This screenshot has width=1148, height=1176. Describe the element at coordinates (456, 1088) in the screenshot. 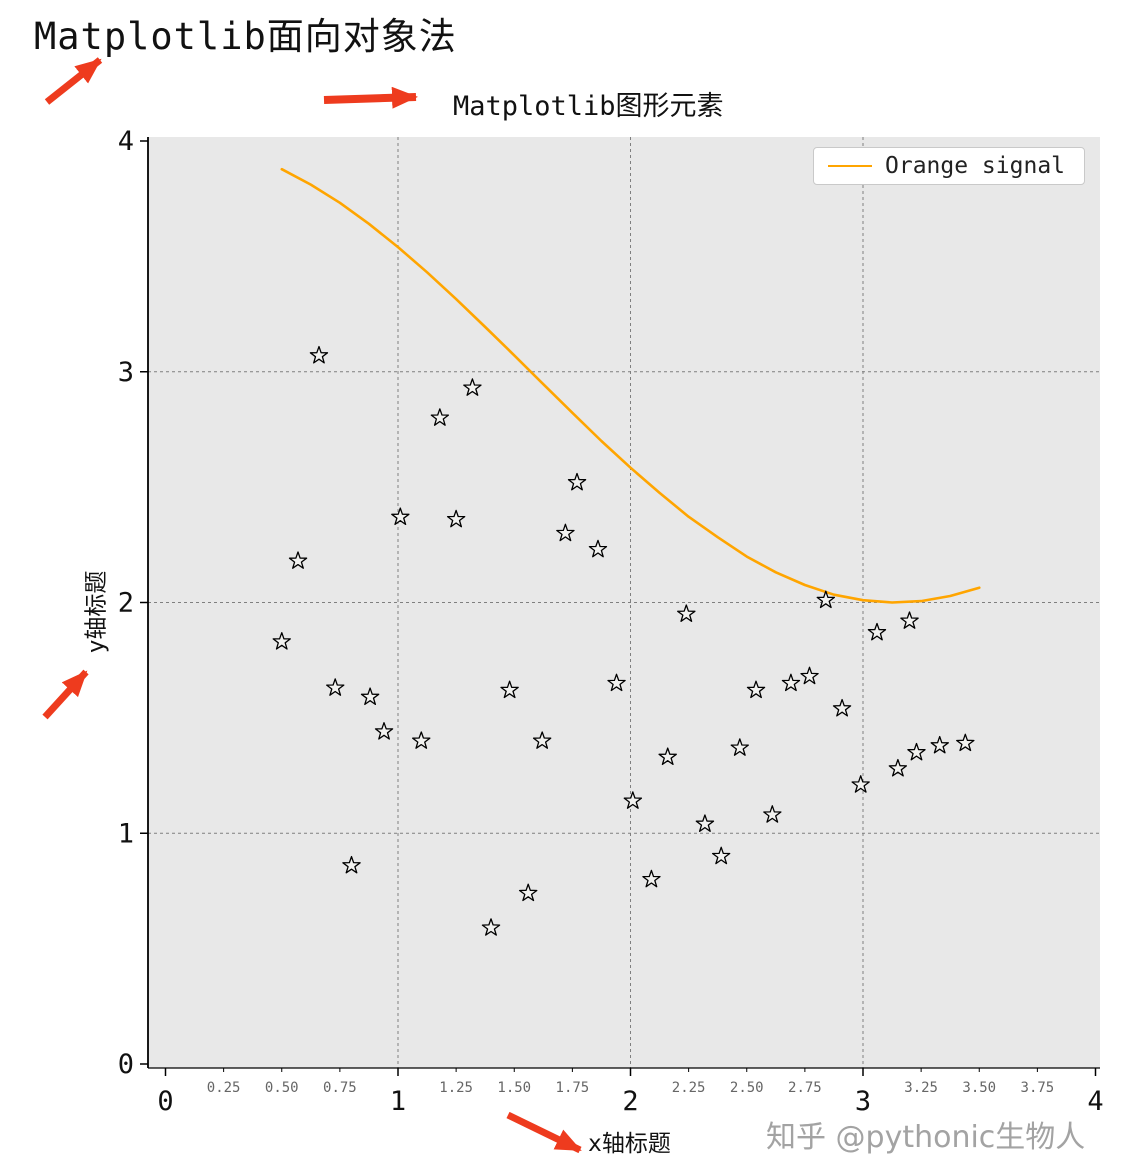

I see `svg-text: 1.25` at that location.